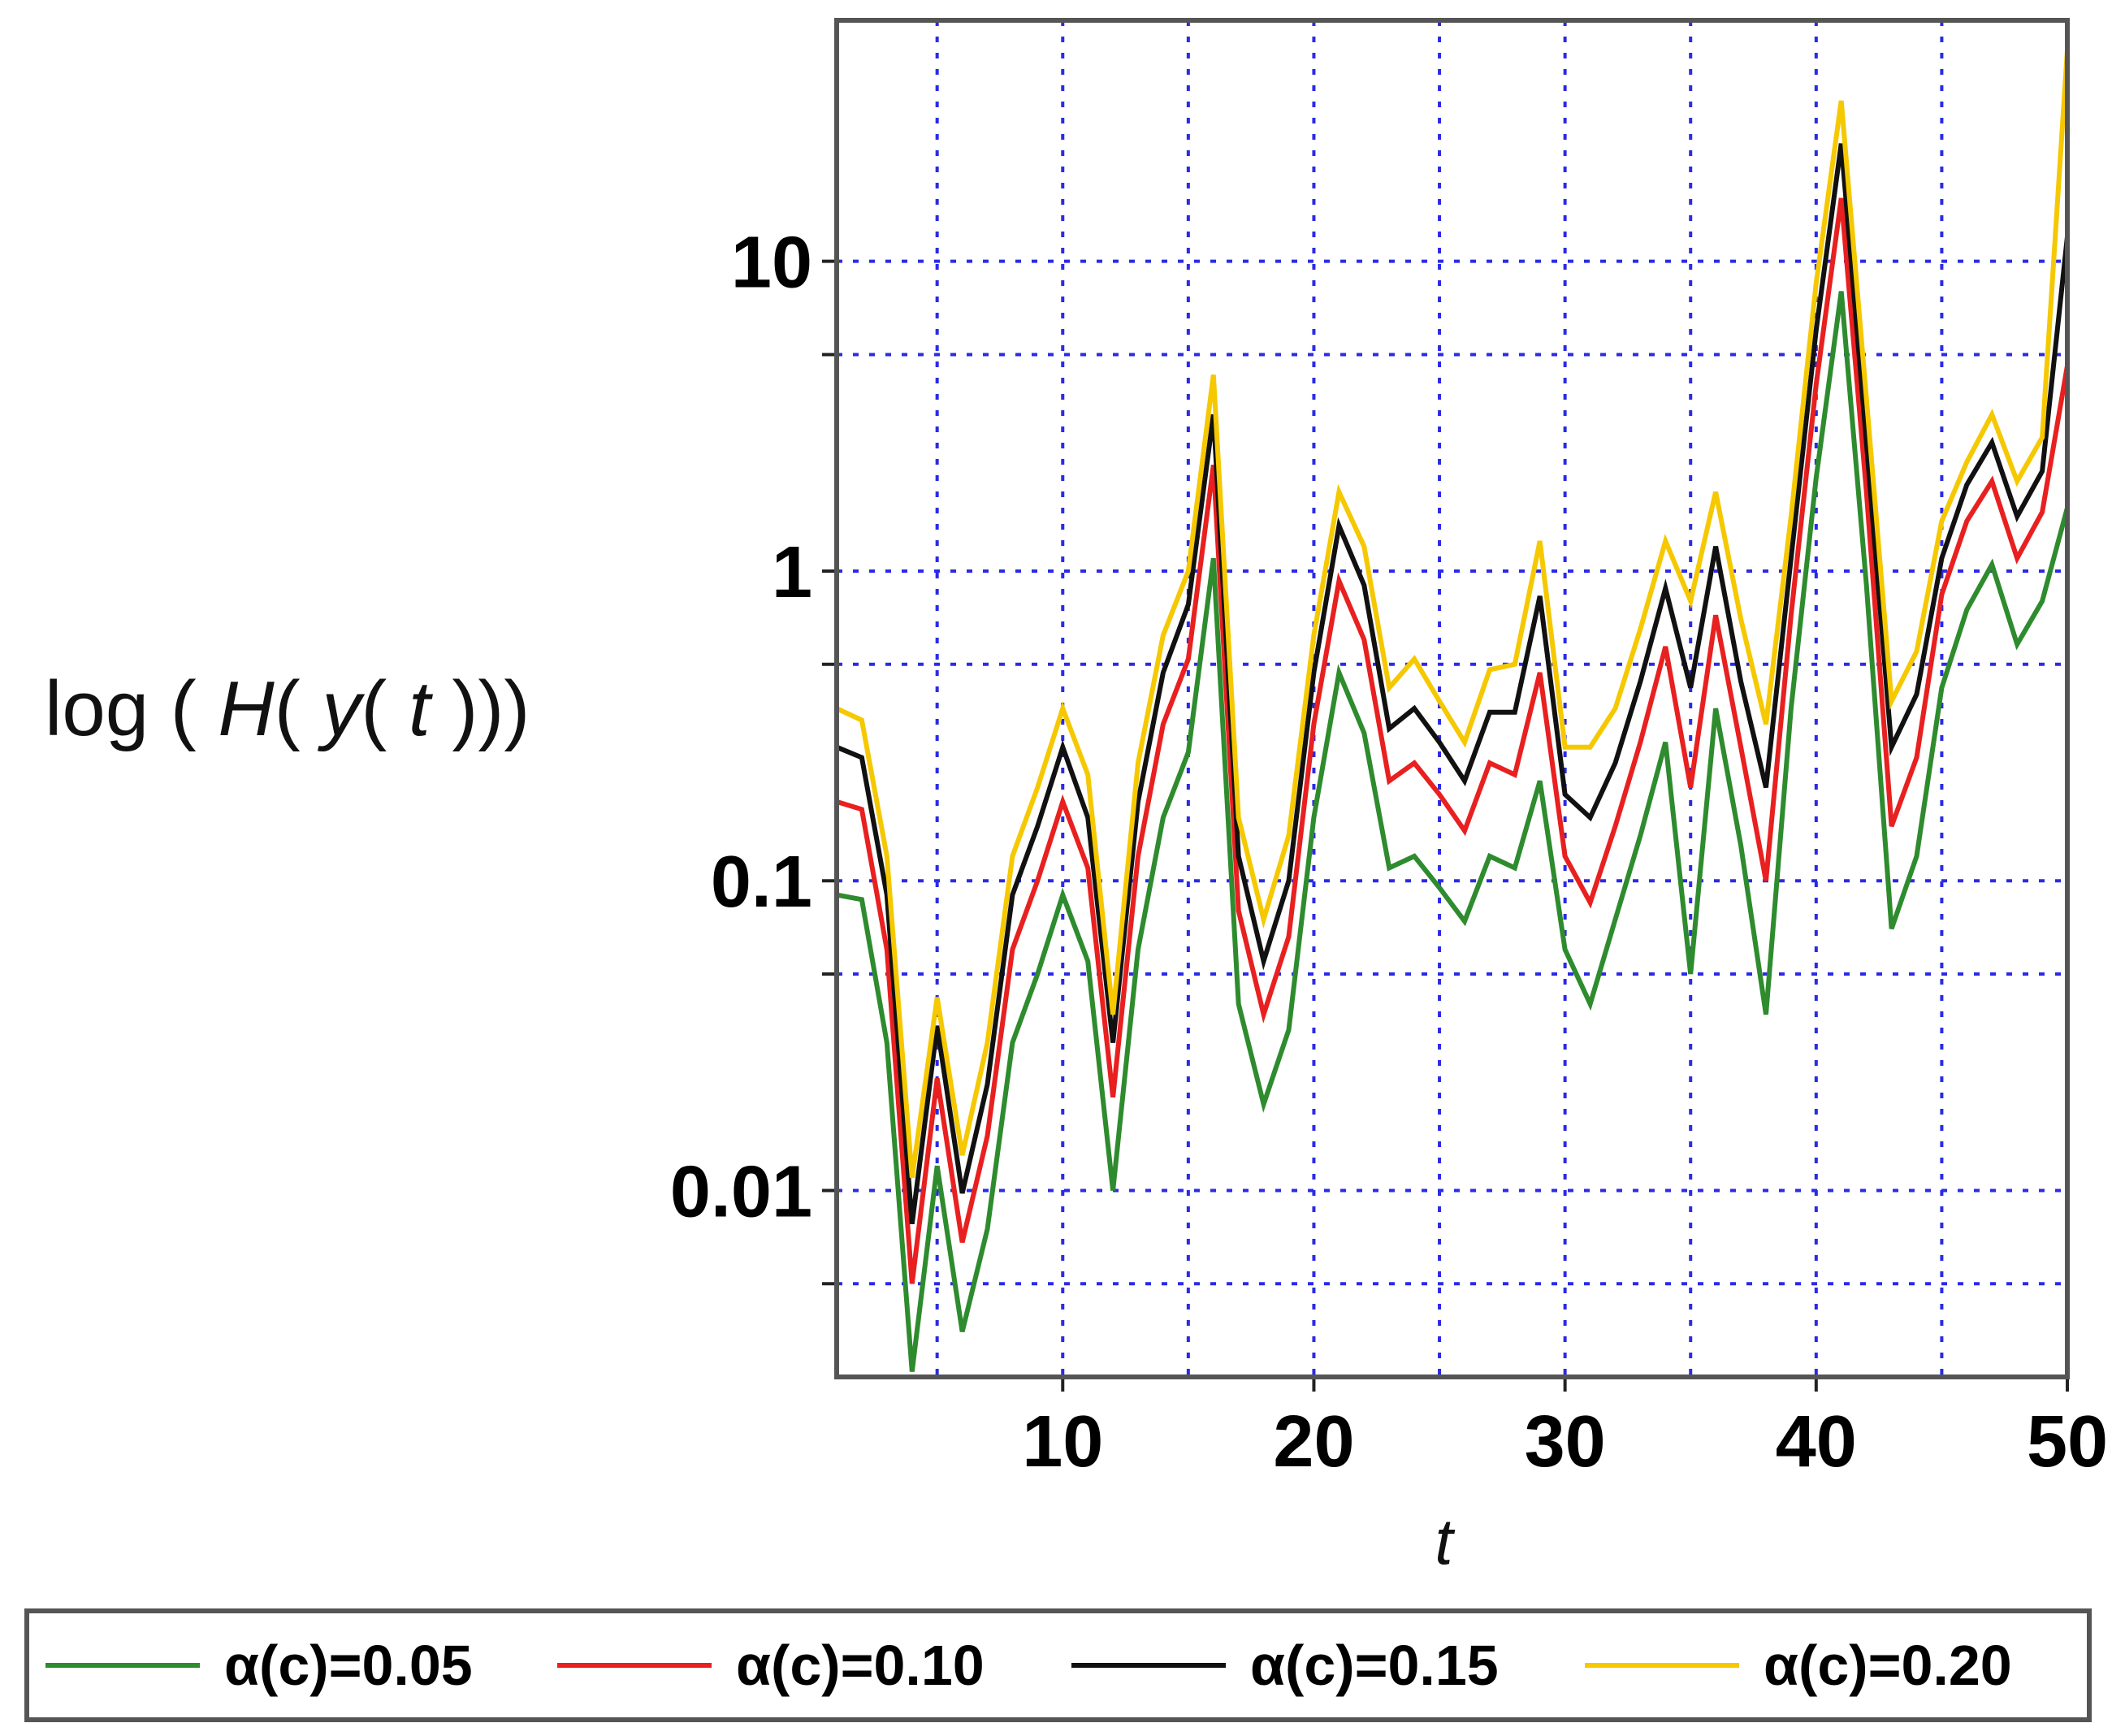 Image resolution: width=2112 pixels, height=1736 pixels. Describe the element at coordinates (1445, 1542) in the screenshot. I see `x-axis-label: t` at that location.